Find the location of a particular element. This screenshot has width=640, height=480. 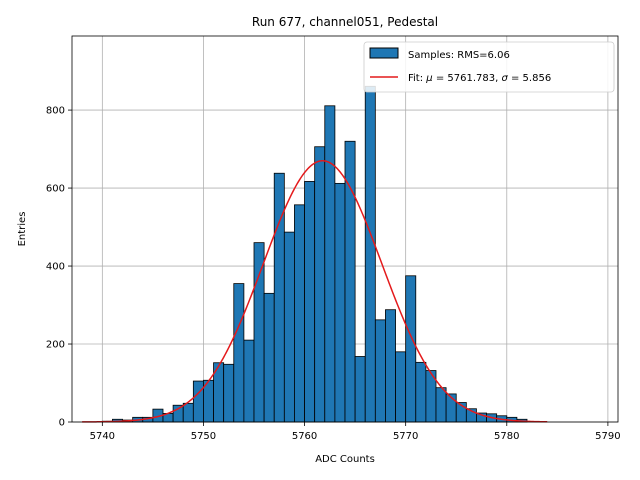

legend-histogram-label: Samples: RMS=6.06 is located at coordinates (459, 55).